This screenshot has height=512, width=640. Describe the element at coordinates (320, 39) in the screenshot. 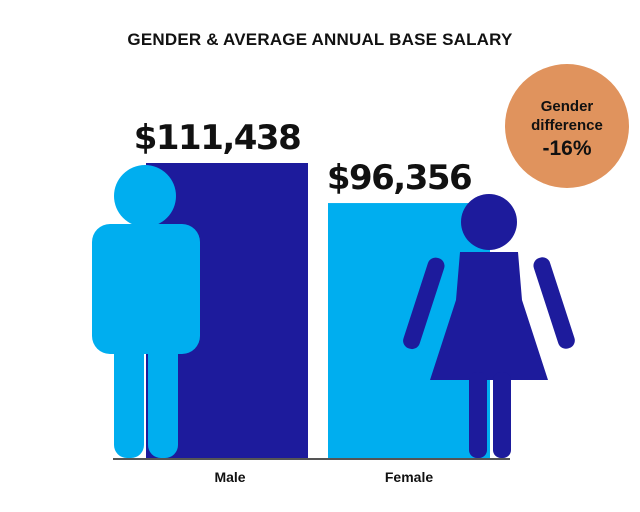

I see `chart-title: GENDER & AVERAGE ANNUAL BASE SALARY` at that location.